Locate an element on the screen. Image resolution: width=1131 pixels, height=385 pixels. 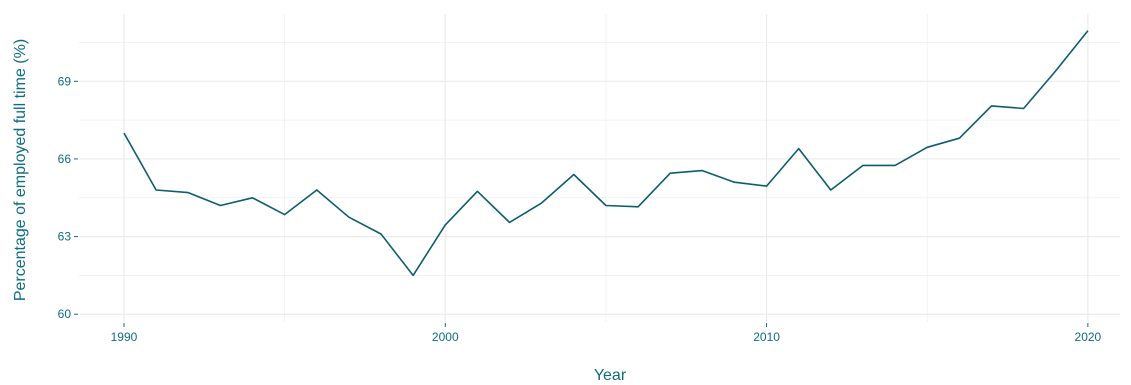
y-tick-label: 69 is located at coordinates (65, 81).